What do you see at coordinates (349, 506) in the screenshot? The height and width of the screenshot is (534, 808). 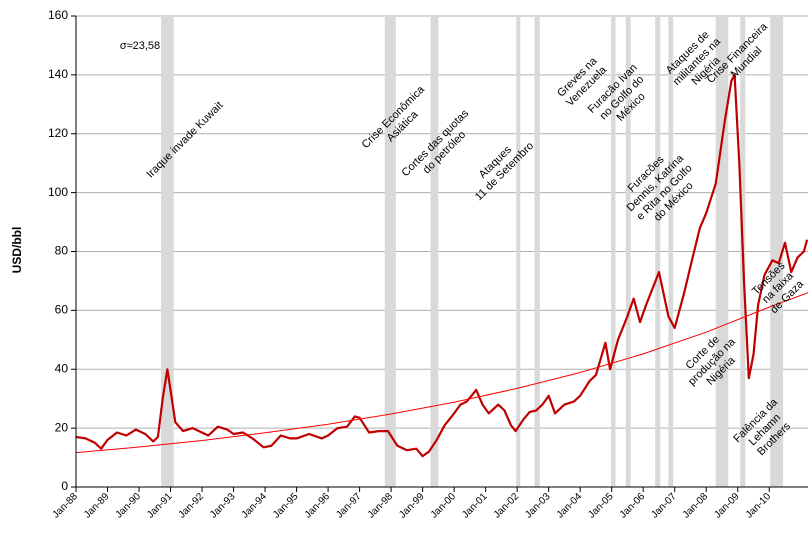 I see `x-tick-label: Jan-97` at bounding box center [349, 506].